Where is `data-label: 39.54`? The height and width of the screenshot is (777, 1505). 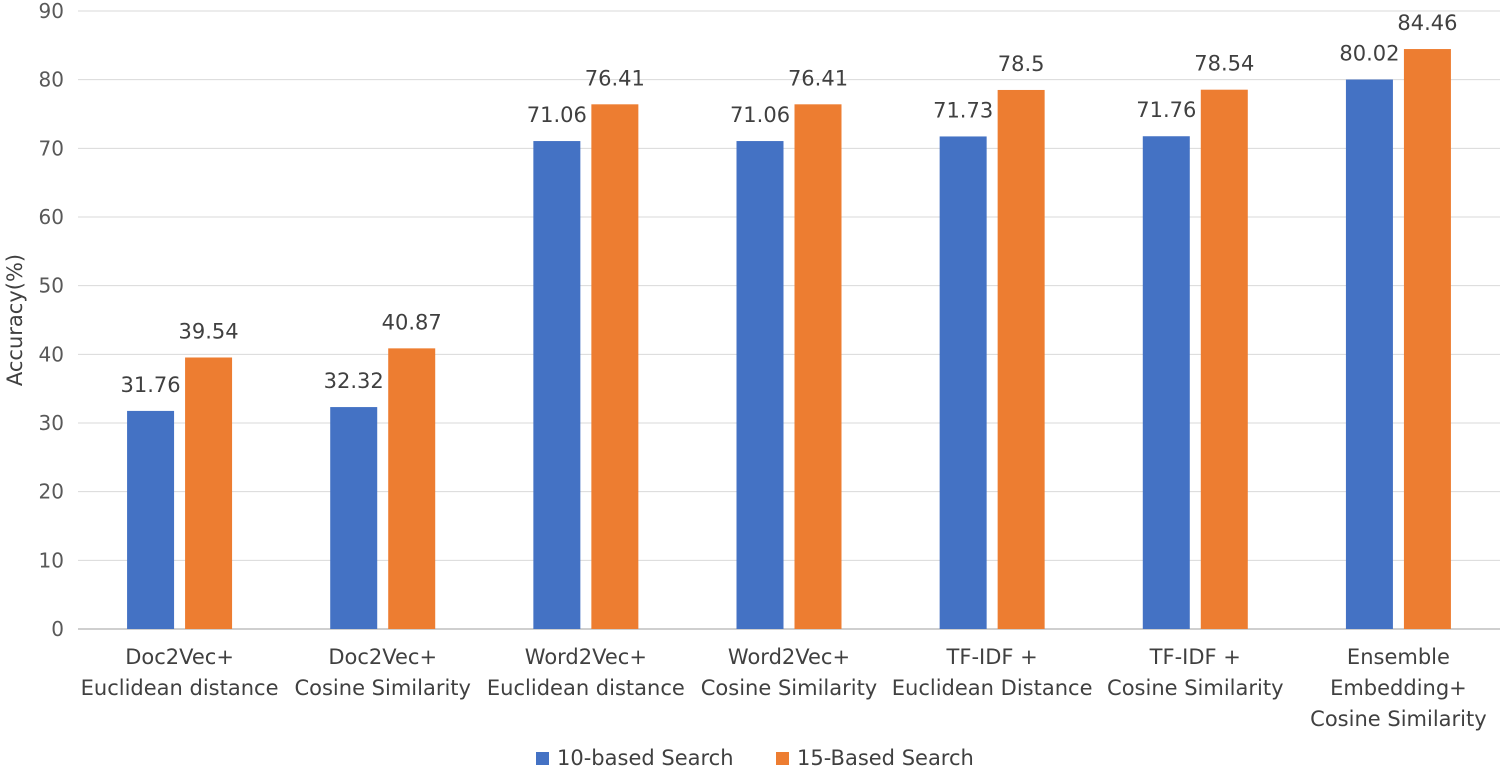
data-label: 39.54 is located at coordinates (209, 331).